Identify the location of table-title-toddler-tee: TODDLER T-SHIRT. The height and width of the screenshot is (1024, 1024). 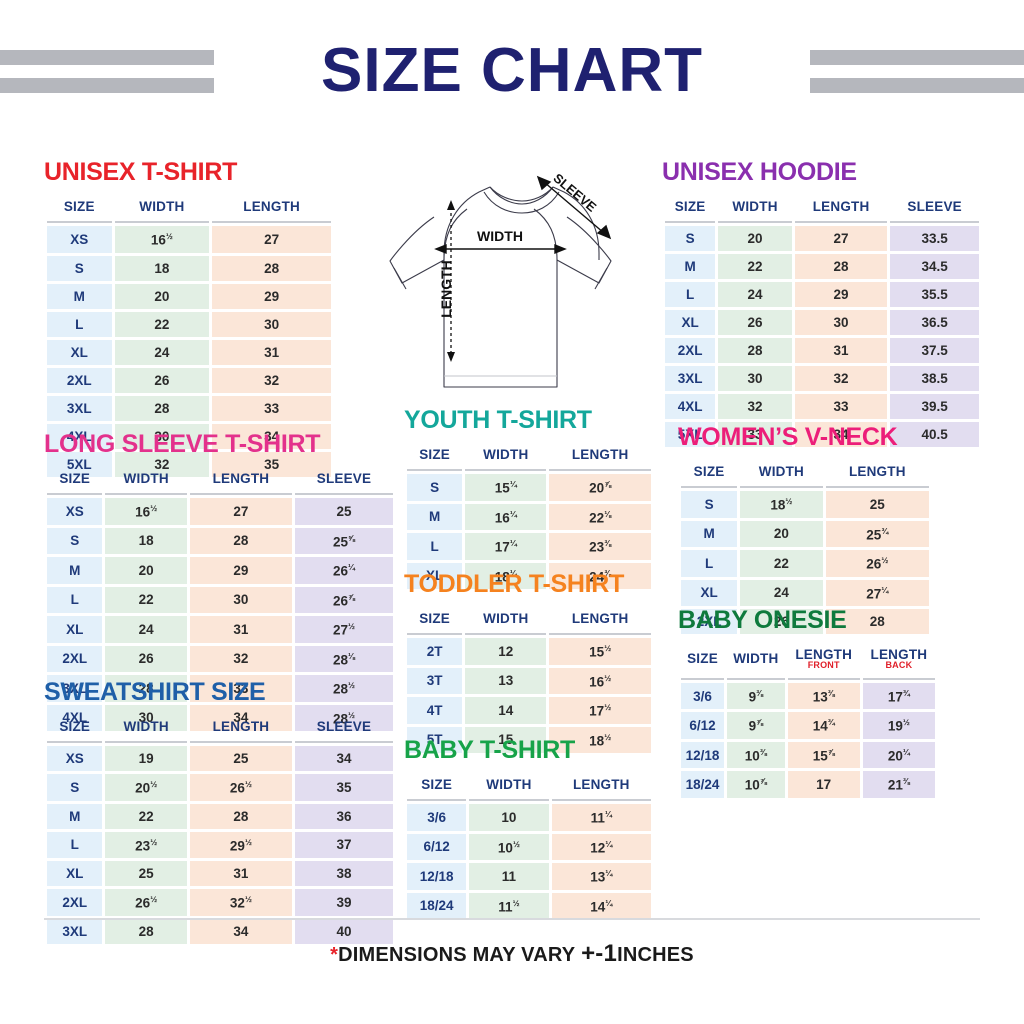
(514, 584).